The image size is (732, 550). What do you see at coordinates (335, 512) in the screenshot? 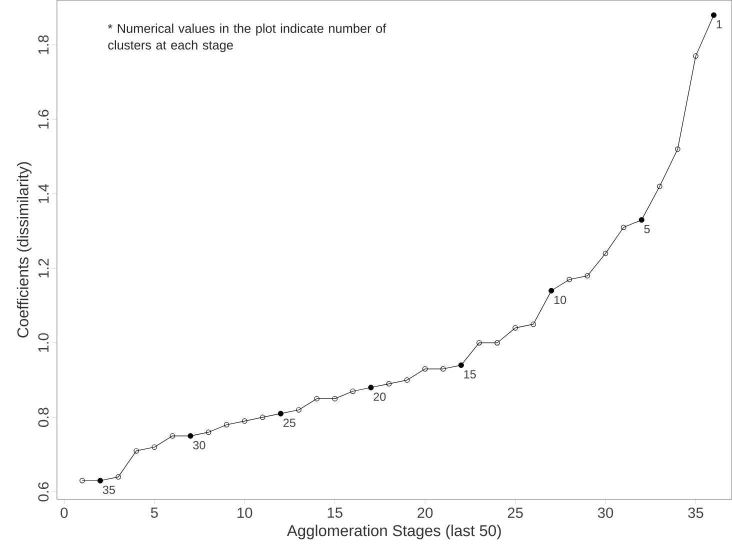
I see `x-tick-label: 15` at bounding box center [335, 512].